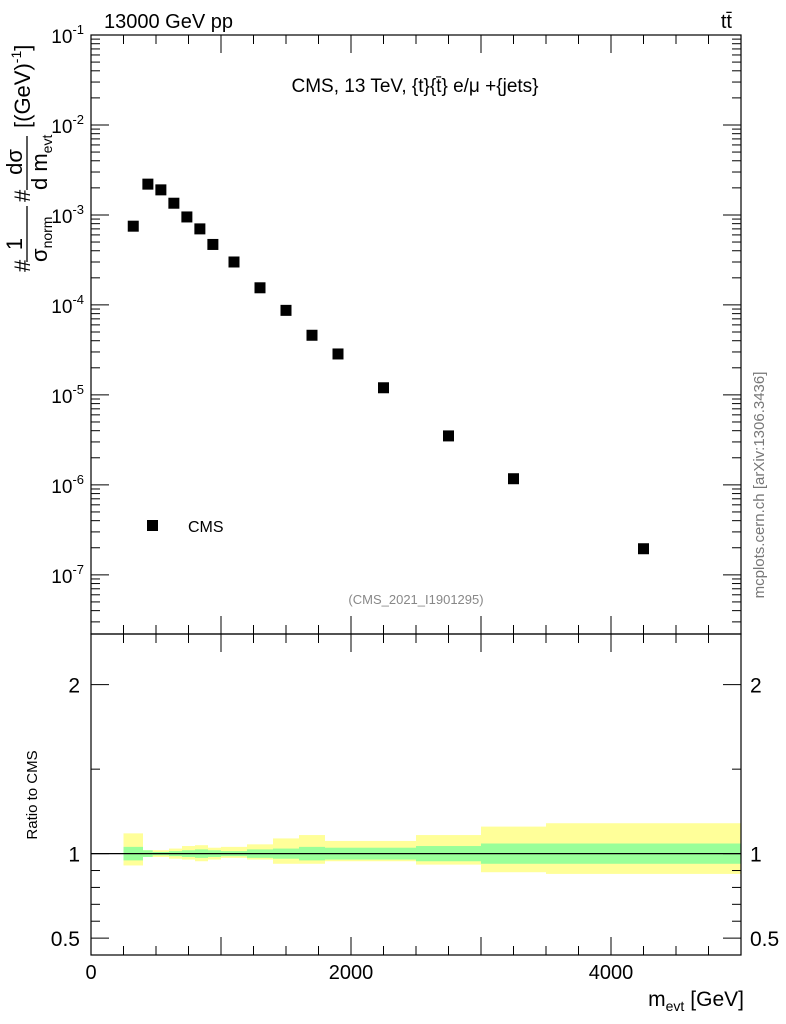 The height and width of the screenshot is (1024, 786). Describe the element at coordinates (657, 999) in the screenshot. I see `x-axis-label-main: m` at that location.